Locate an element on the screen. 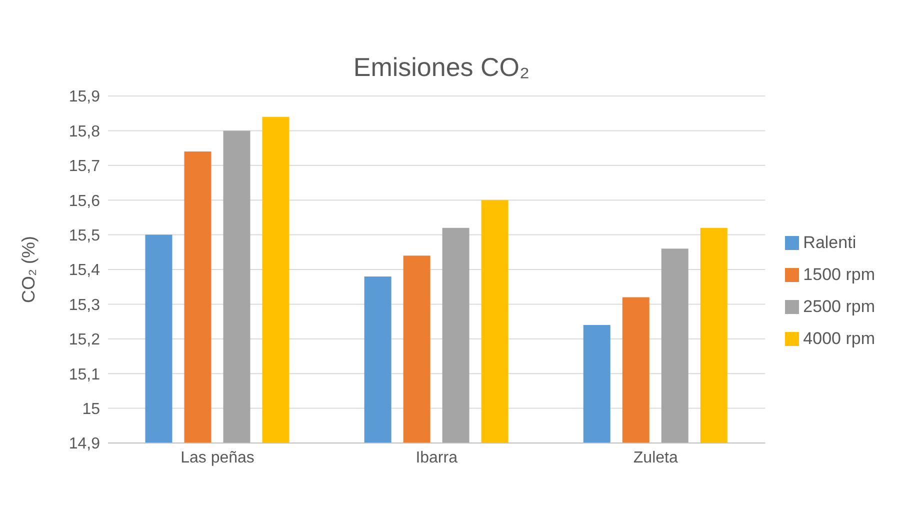  y-tick-label: 15,7 is located at coordinates (84, 167).